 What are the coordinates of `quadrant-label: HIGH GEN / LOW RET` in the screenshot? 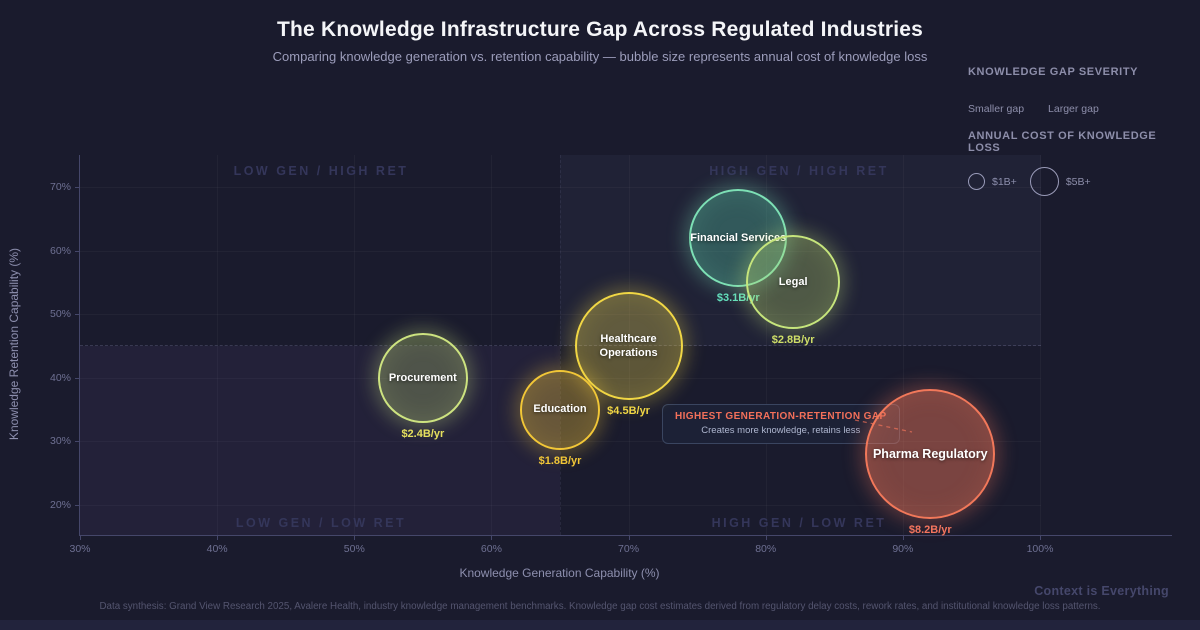 It's located at (799, 523).